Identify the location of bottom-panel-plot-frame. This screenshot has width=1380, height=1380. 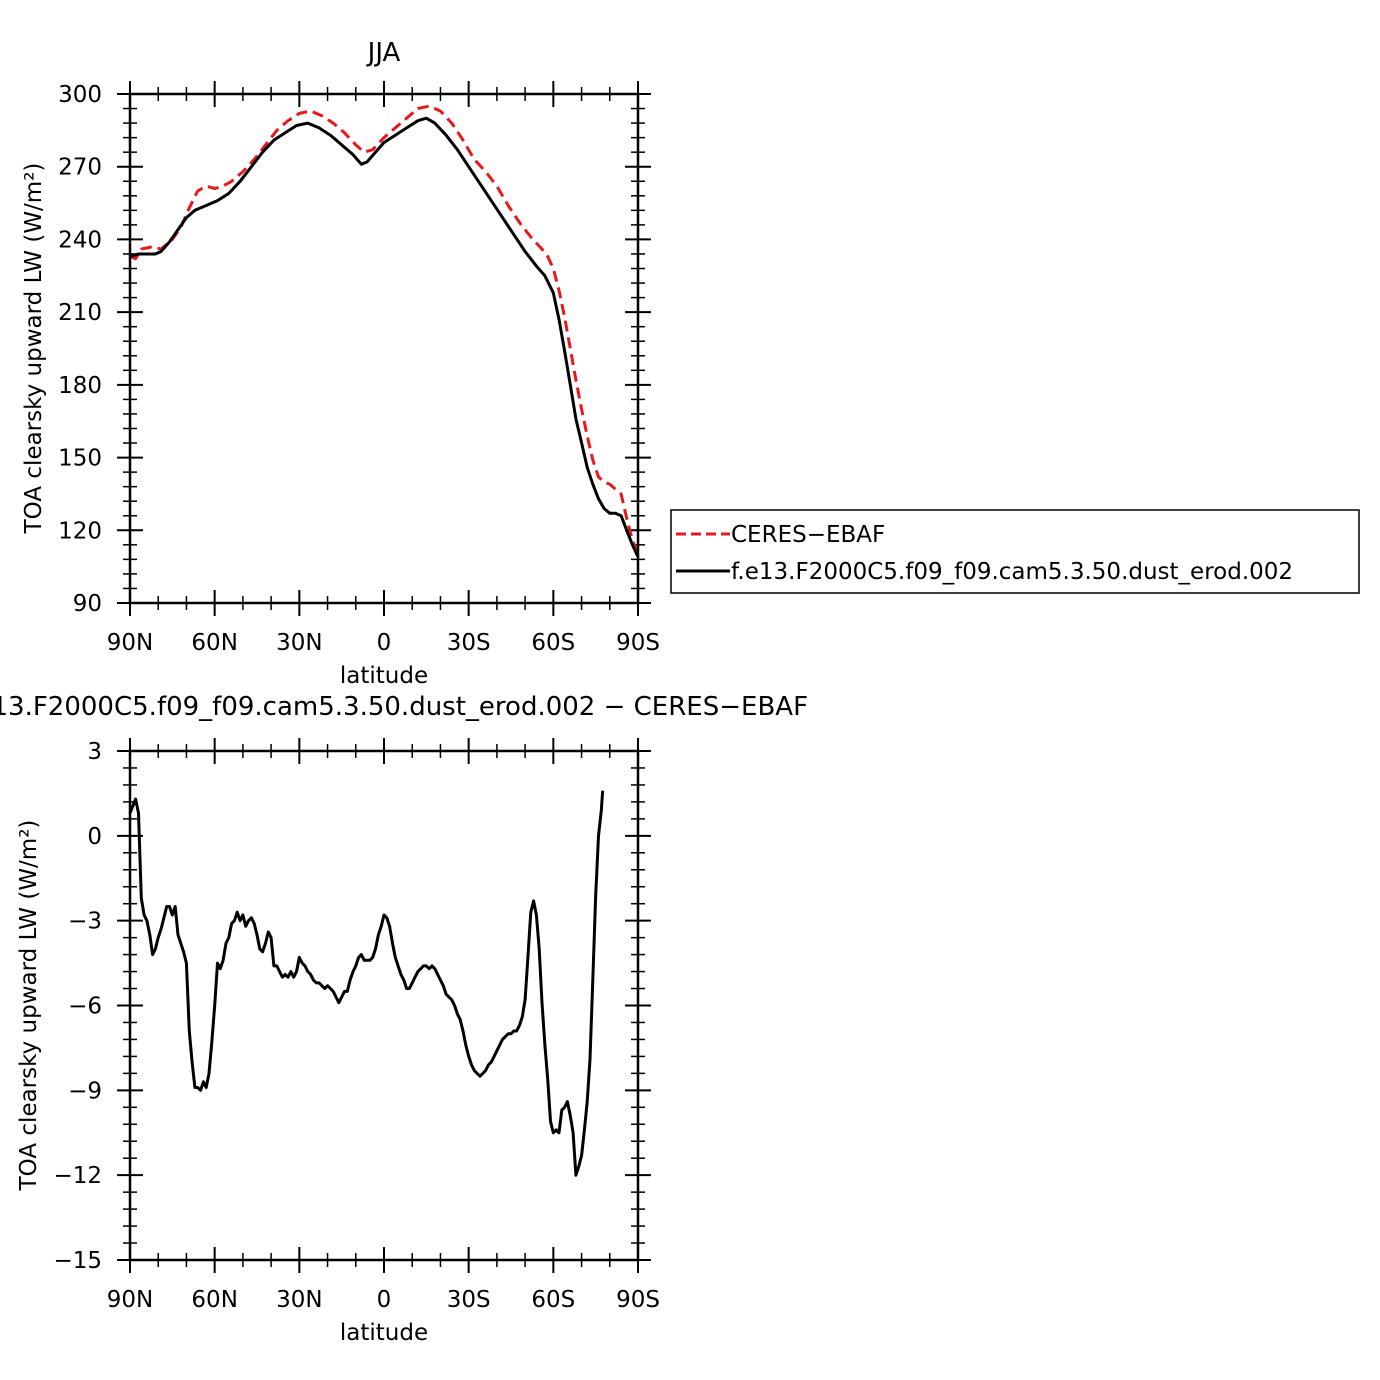
(384, 1005).